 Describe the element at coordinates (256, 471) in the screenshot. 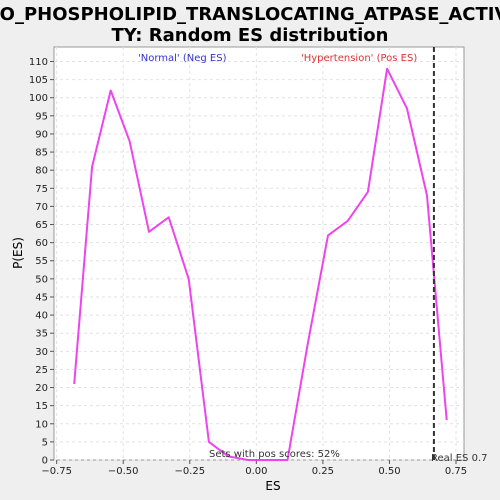

I see `x-tick-label: 0.00` at that location.